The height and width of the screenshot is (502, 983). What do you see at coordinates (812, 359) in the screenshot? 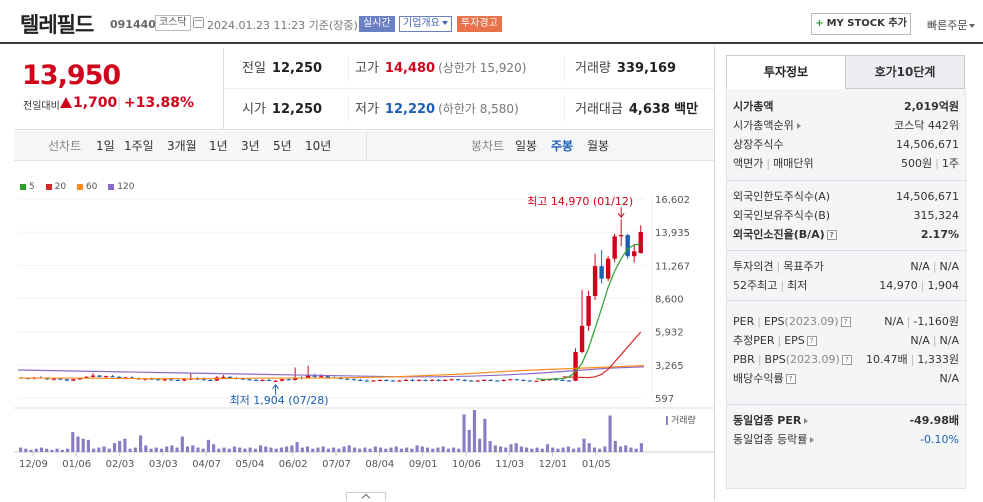
I see `bps-year: (2023.09)` at bounding box center [812, 359].